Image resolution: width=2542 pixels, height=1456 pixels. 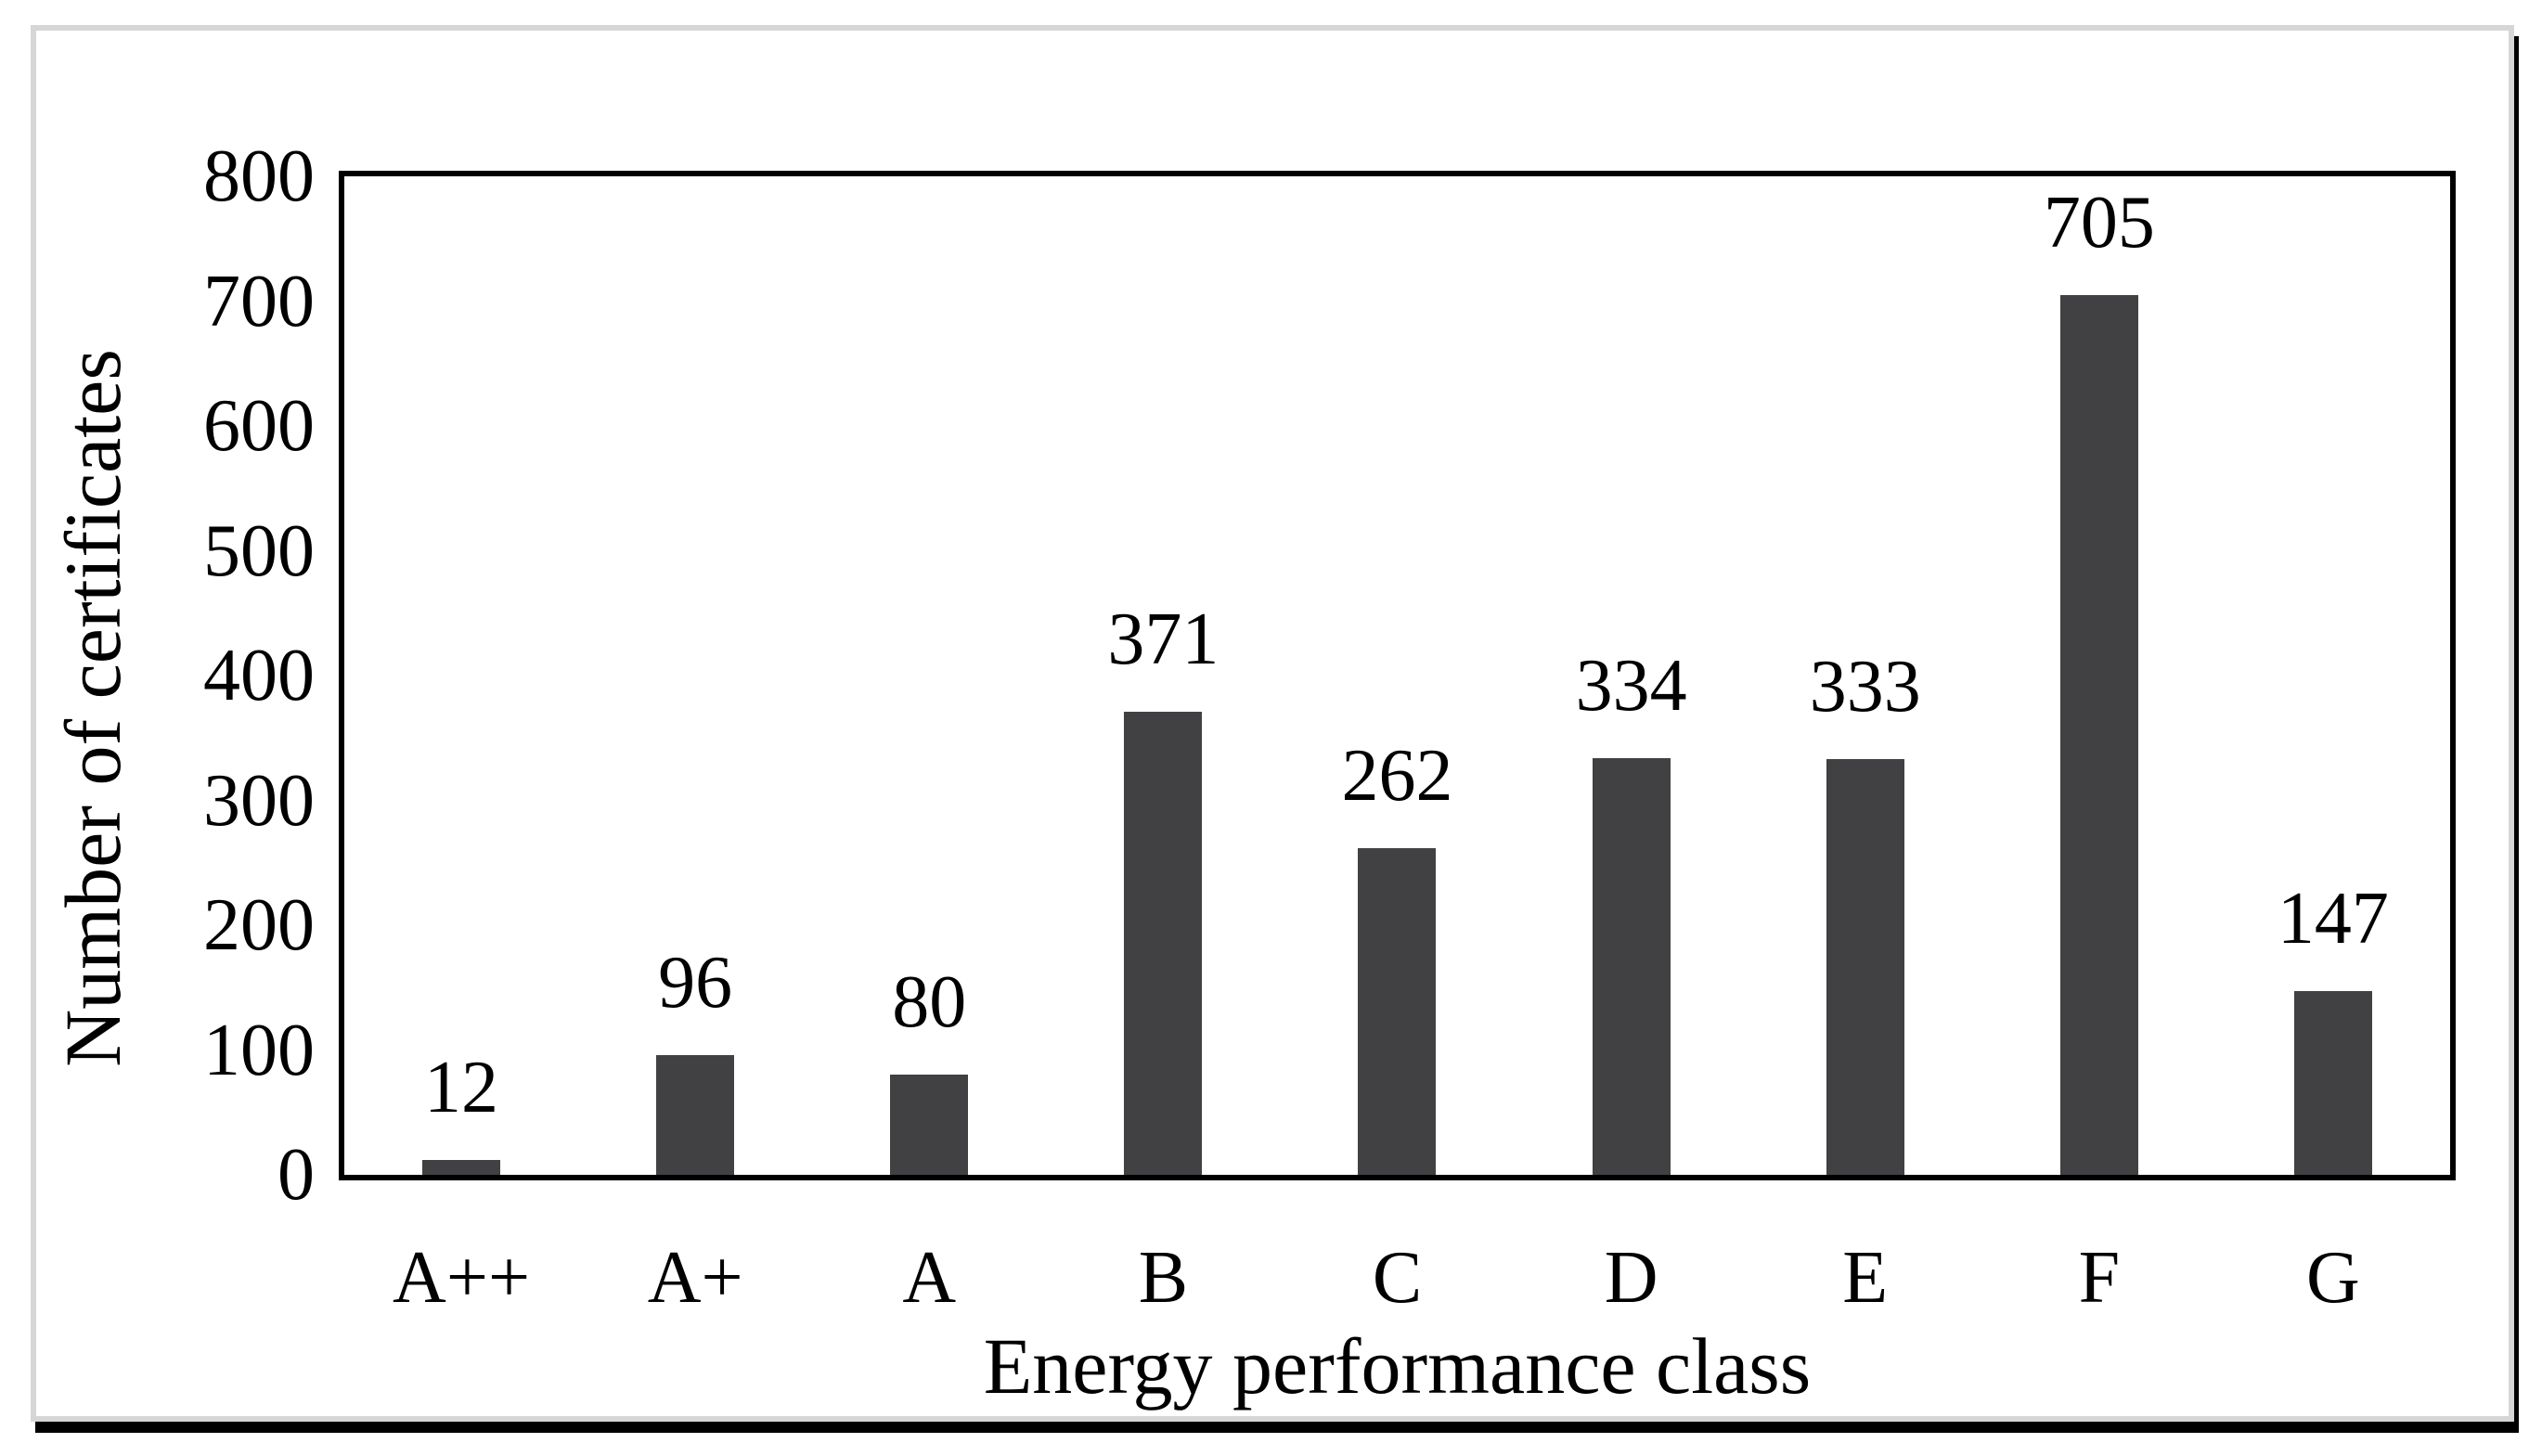 I want to click on x-tick-label: B, so click(x=1163, y=1278).